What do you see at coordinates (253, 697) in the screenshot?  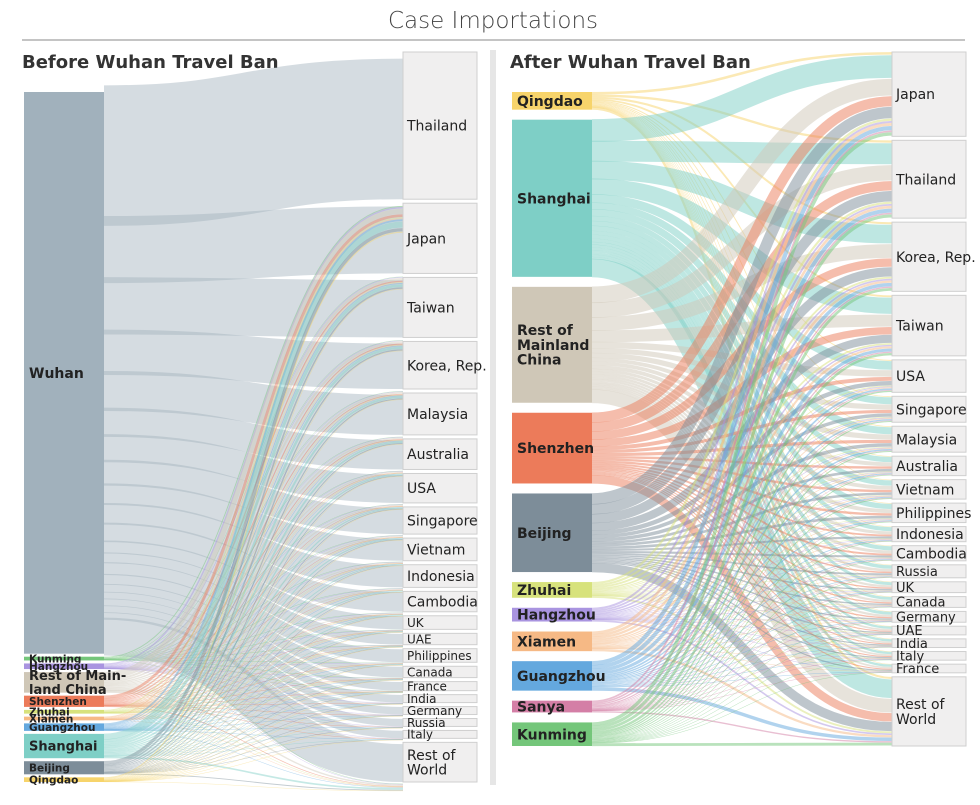 I see `link-rest-of-main-land-china-india` at bounding box center [253, 697].